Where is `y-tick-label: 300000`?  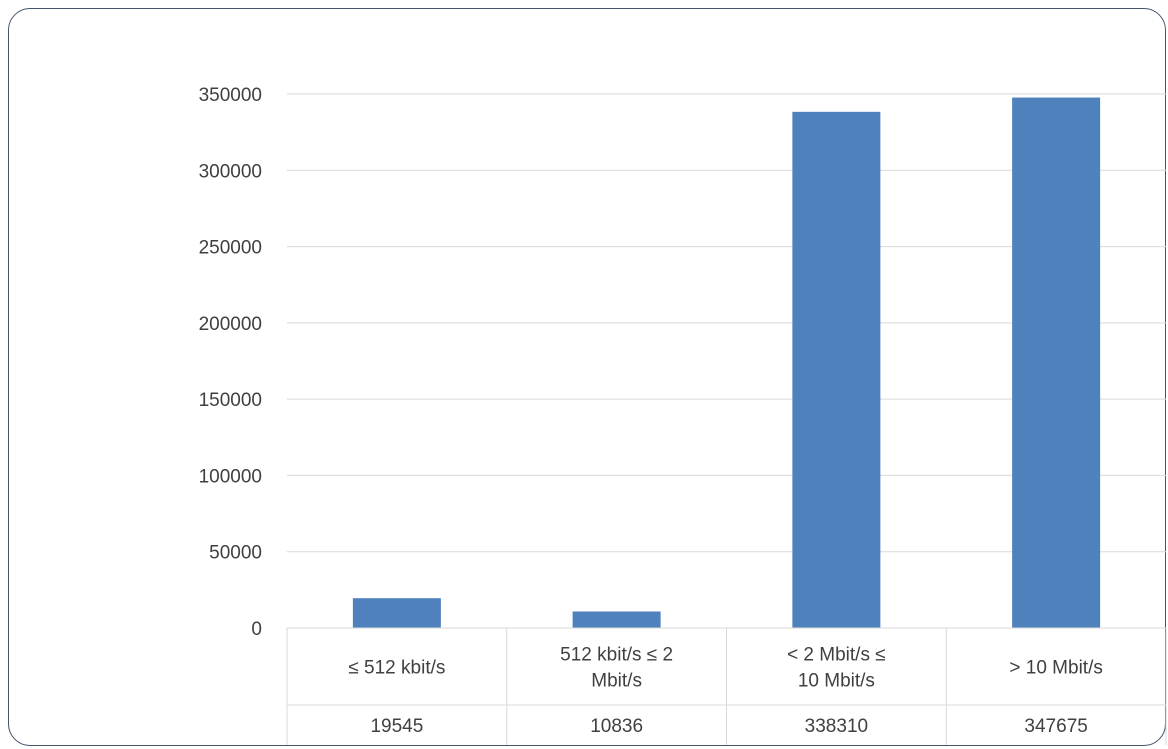 y-tick-label: 300000 is located at coordinates (230, 171).